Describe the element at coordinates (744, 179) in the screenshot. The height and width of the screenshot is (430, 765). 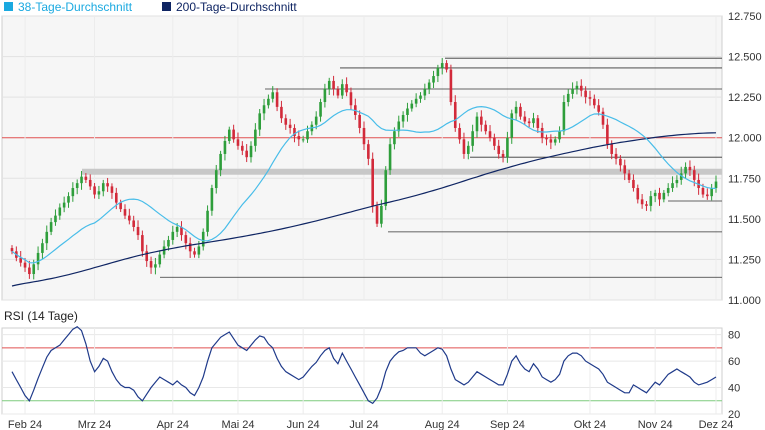
I see `price-y-tick-label: 11.750` at that location.